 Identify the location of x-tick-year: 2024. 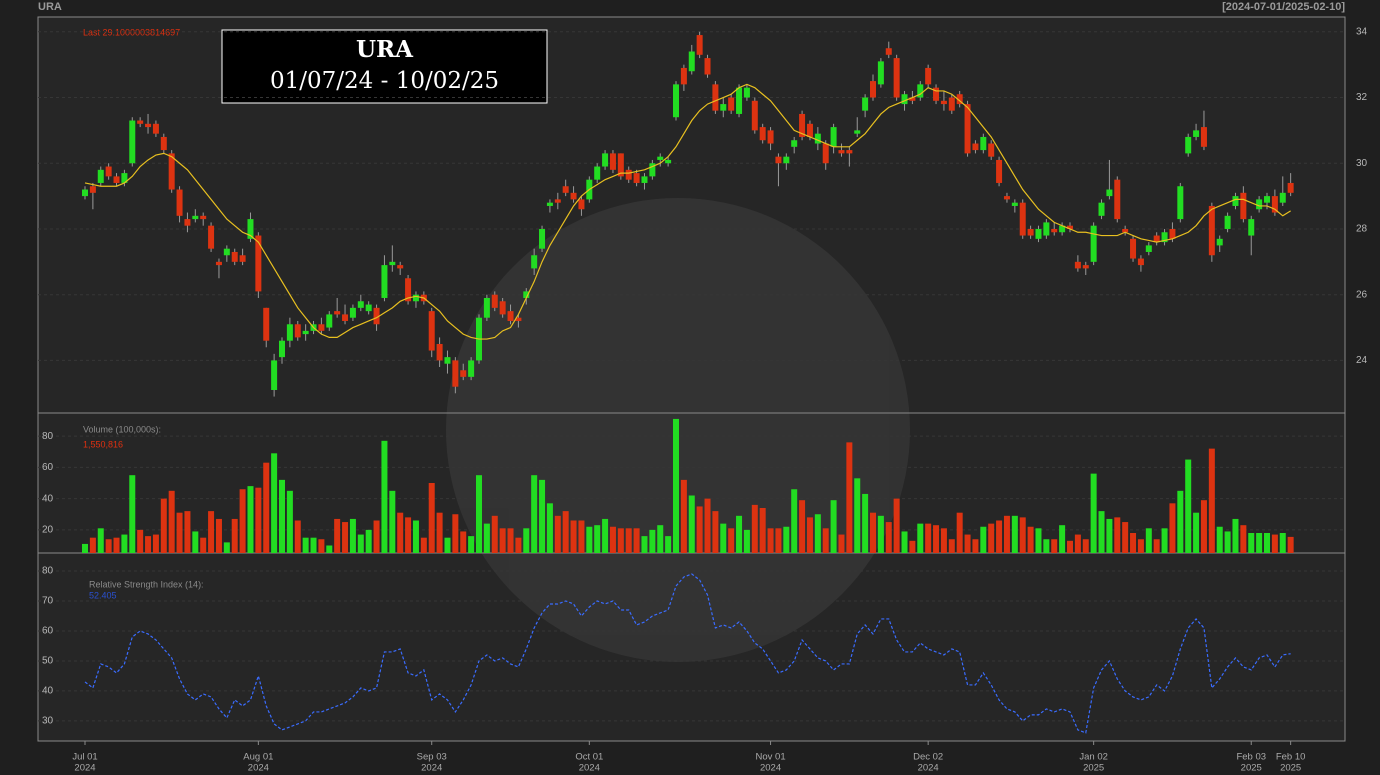
(589, 768).